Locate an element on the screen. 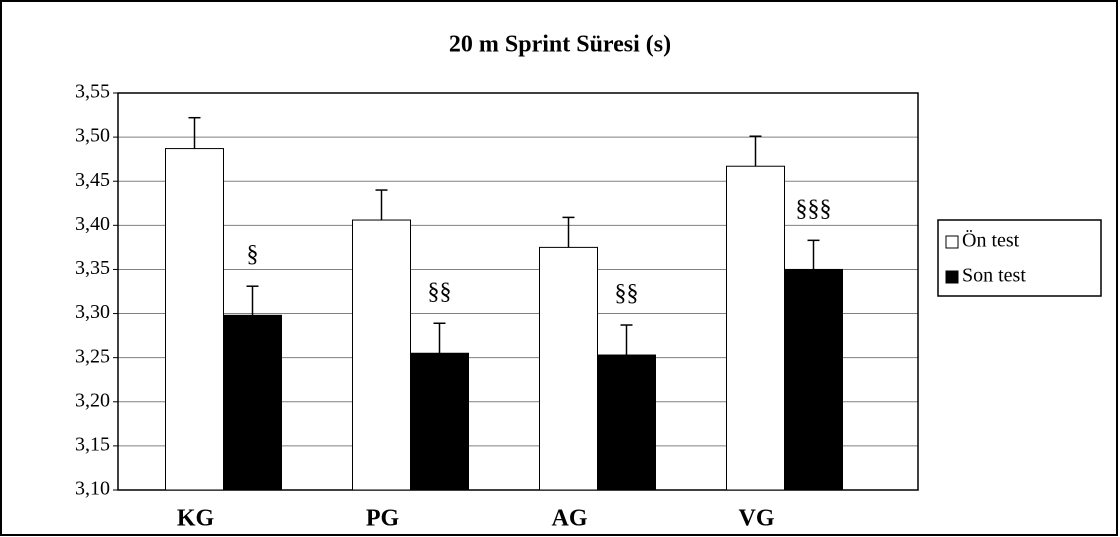 The image size is (1120, 537). y-tick-label: 3,15 is located at coordinates (92, 444).